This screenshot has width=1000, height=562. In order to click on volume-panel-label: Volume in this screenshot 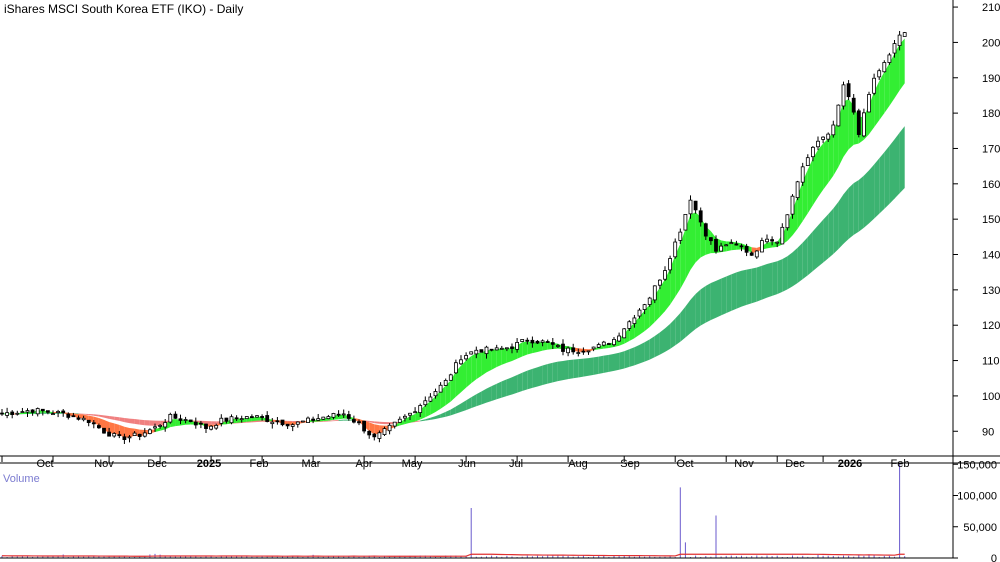, I will do `click(21, 479)`.